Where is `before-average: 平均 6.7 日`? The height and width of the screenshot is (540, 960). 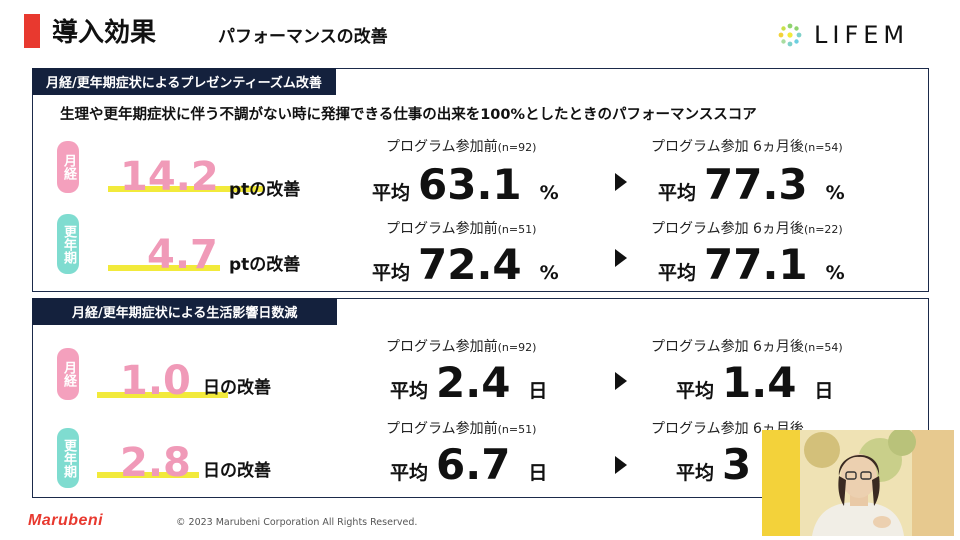
before-average: 平均 6.7 日 is located at coordinates (469, 464).